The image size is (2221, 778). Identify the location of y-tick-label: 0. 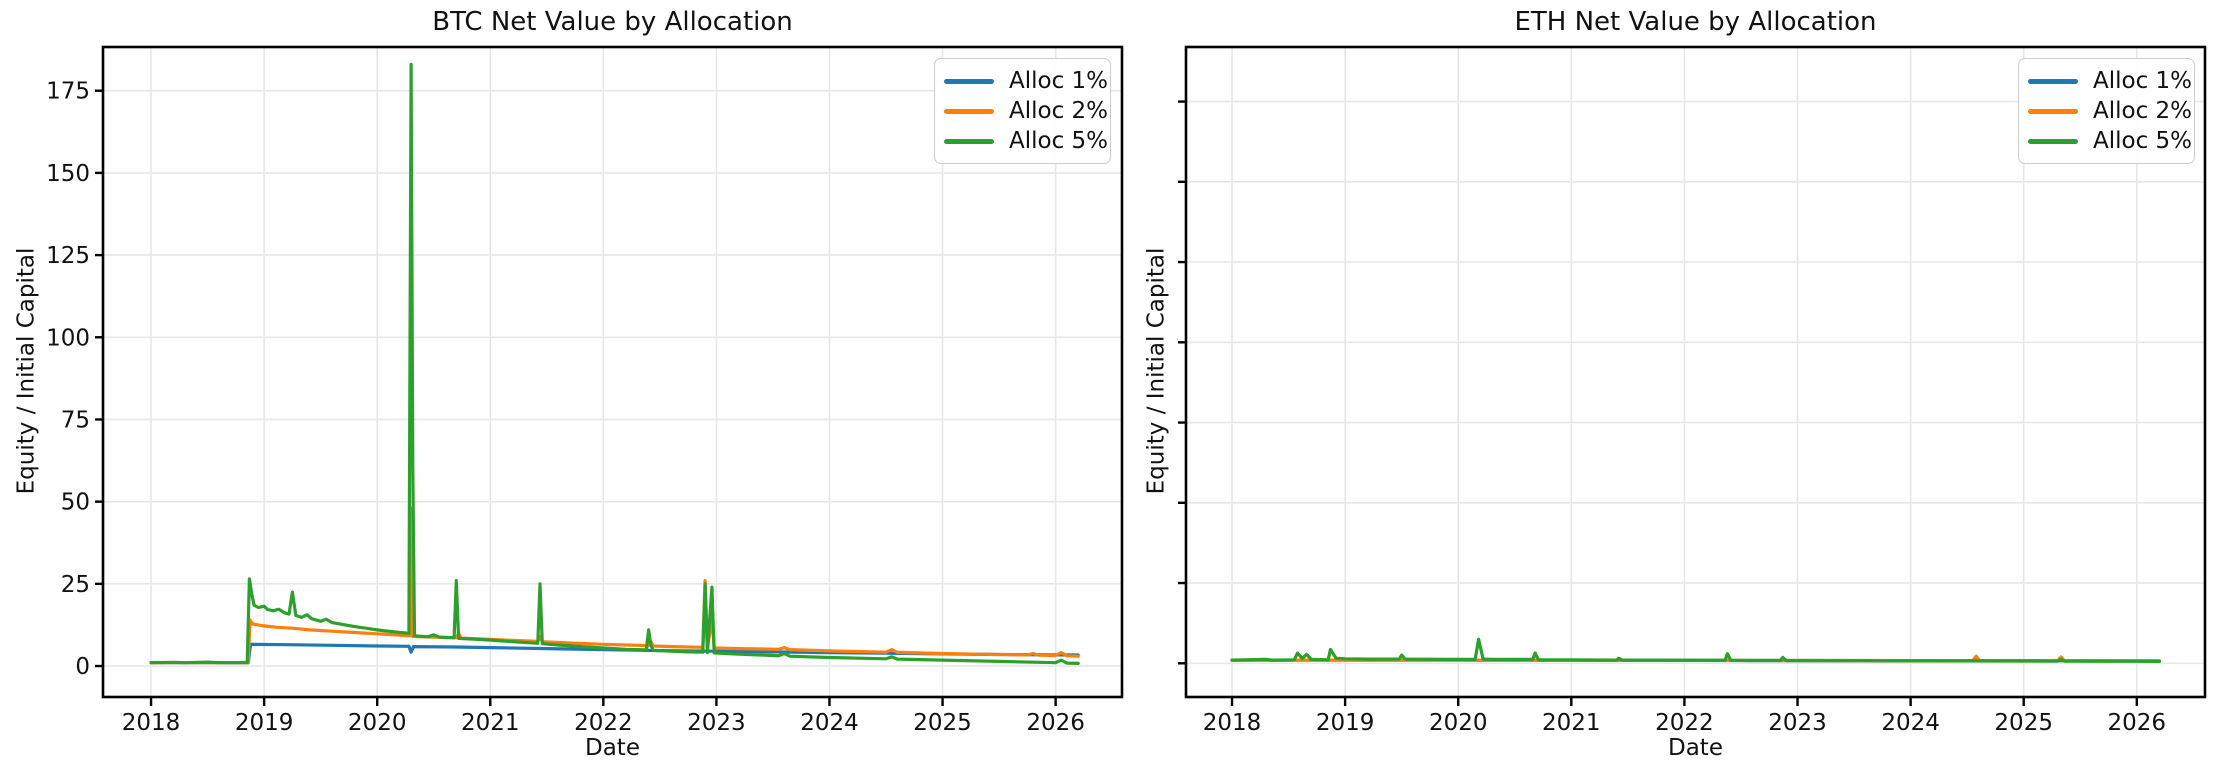
(82, 667).